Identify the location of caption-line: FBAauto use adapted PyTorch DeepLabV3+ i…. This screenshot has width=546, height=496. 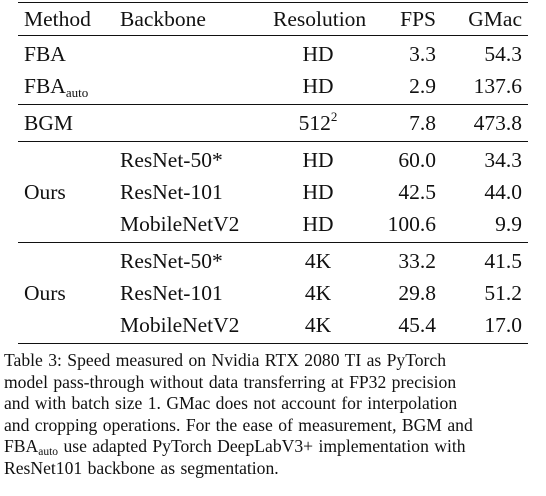
(235, 447).